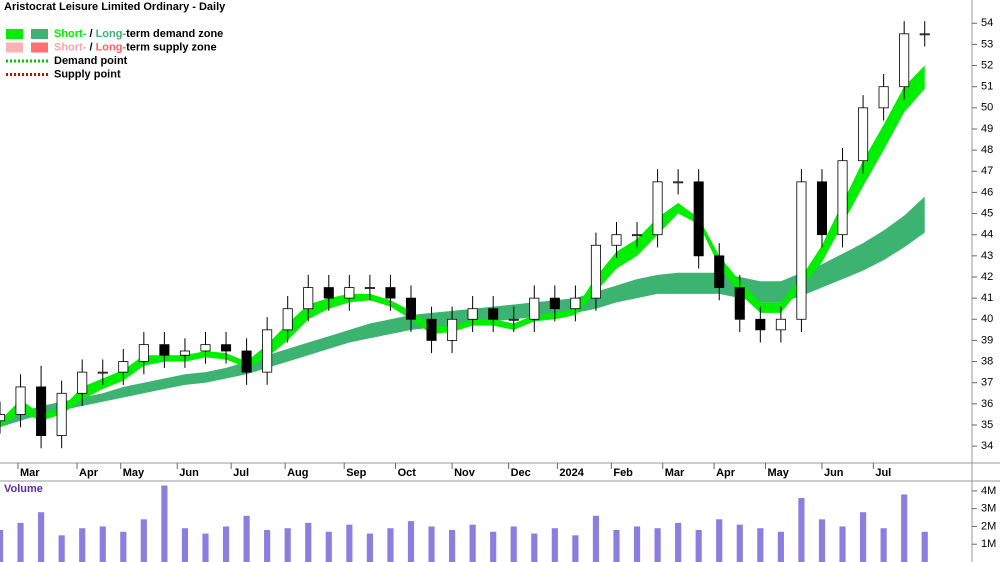 The width and height of the screenshot is (1000, 562). Describe the element at coordinates (521, 473) in the screenshot. I see `x-tick-label: Dec` at that location.